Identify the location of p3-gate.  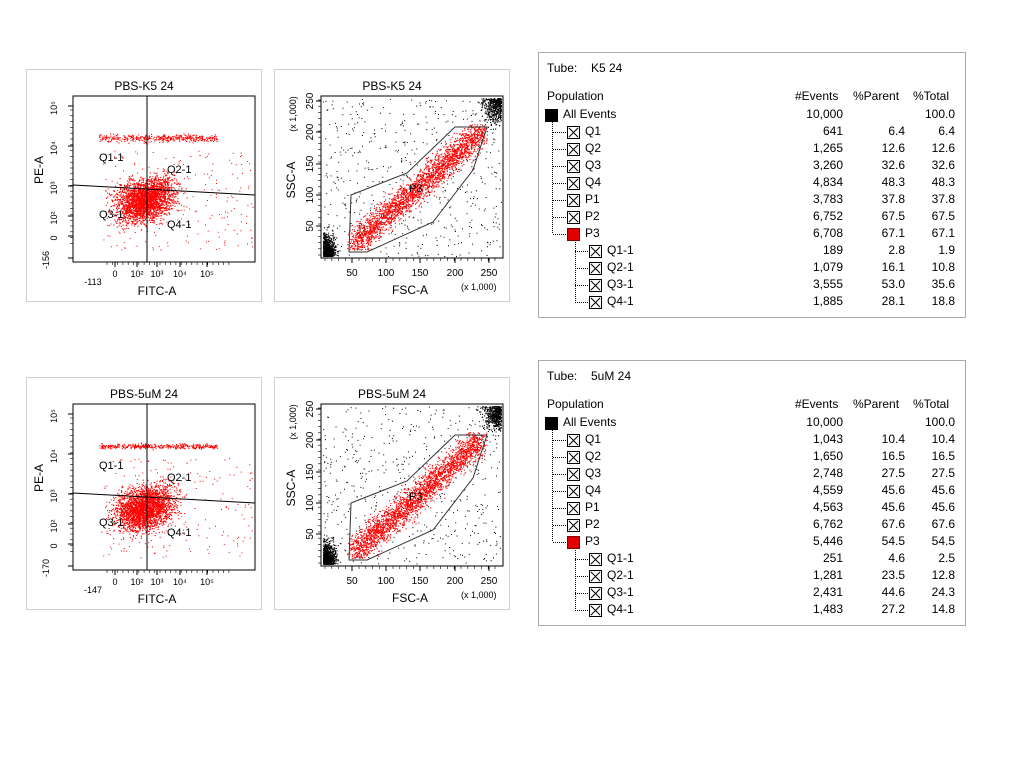
(418, 189).